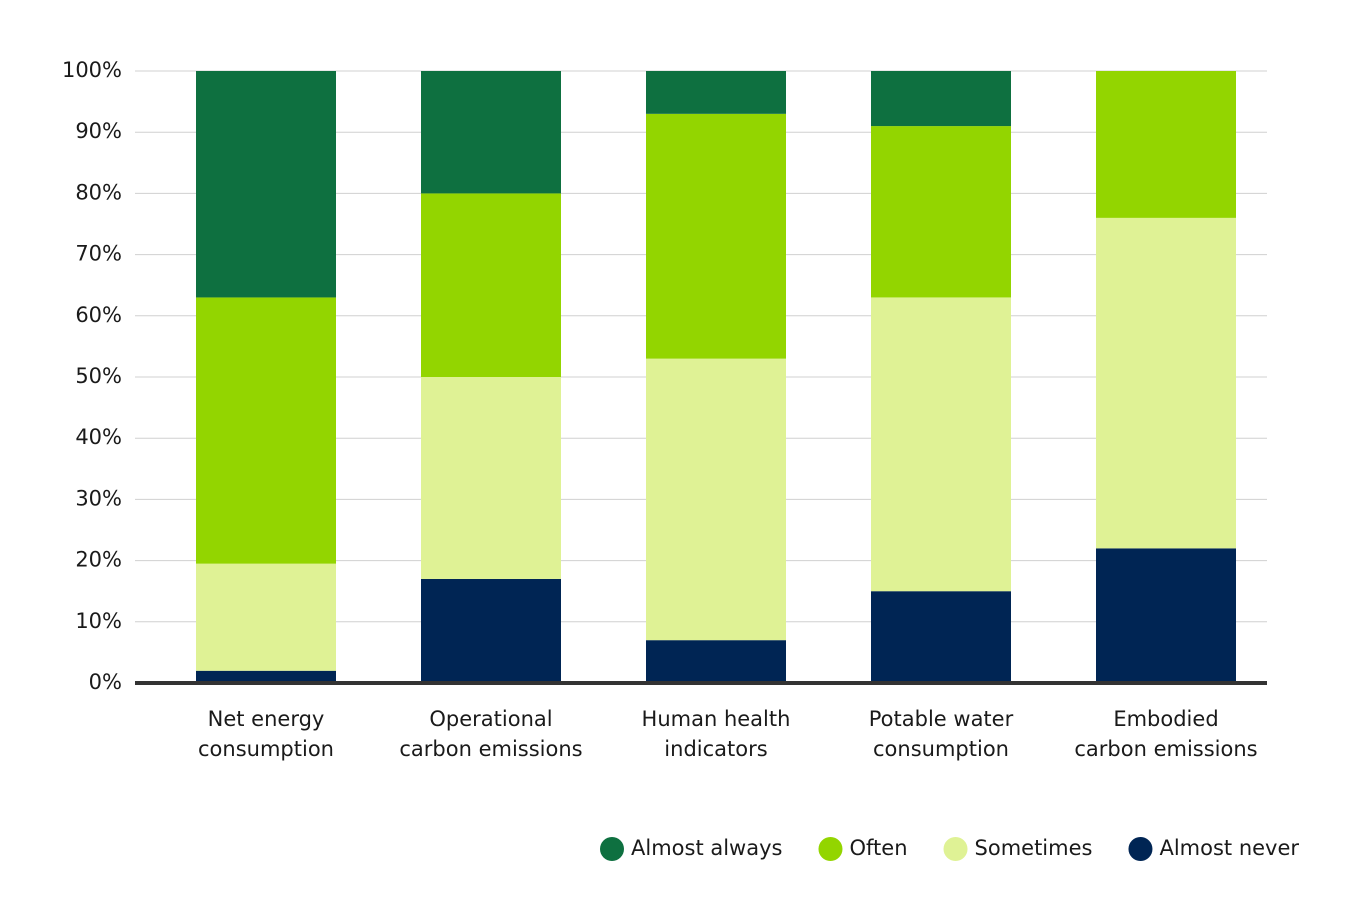  Describe the element at coordinates (98, 376) in the screenshot. I see `y-tick-label: 50%` at that location.